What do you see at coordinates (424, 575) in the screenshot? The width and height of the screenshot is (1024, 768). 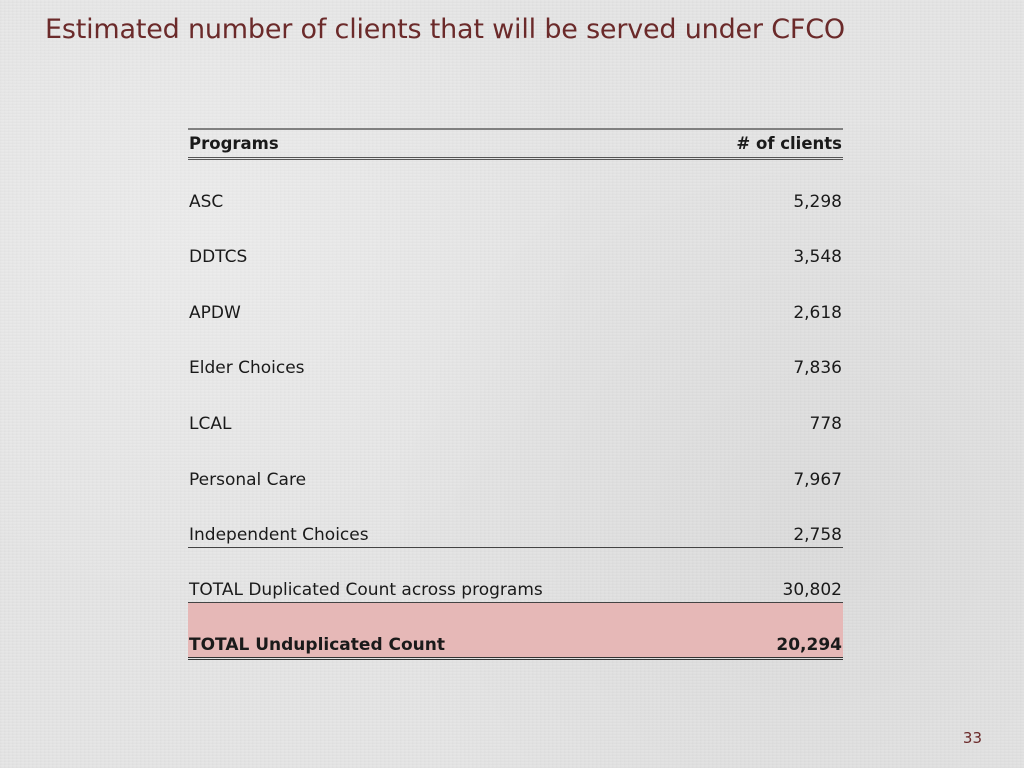 I see `duplicated-total-label: TOTAL Duplicated Count across programs` at bounding box center [424, 575].